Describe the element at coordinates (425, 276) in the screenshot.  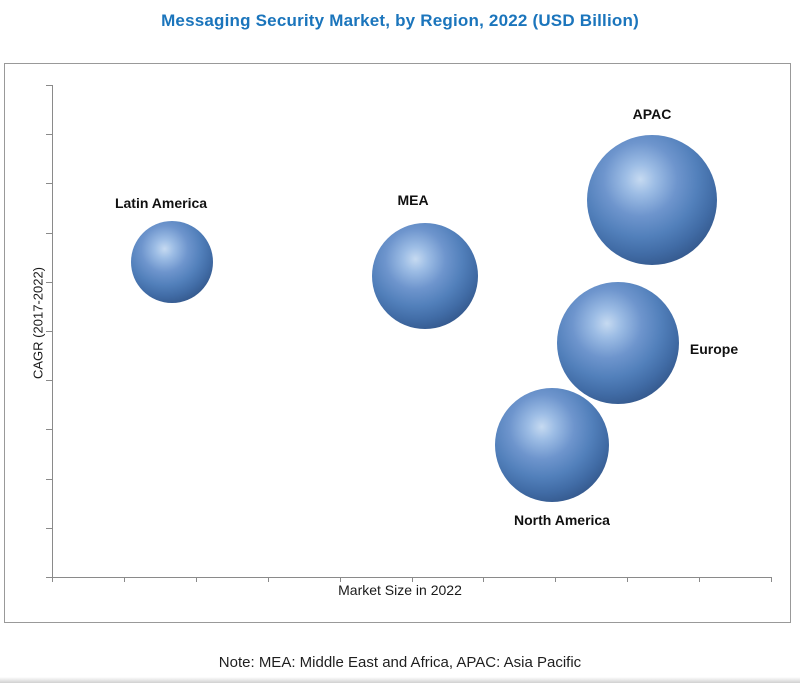
I see `bubble-mea` at that location.